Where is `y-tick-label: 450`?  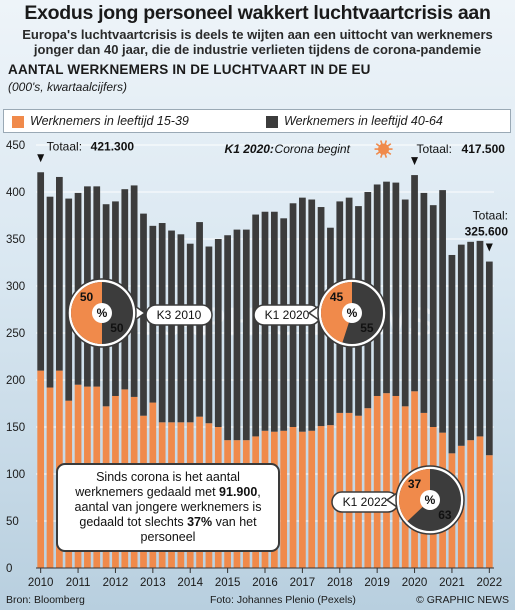
y-tick-label: 450 is located at coordinates (15, 146).